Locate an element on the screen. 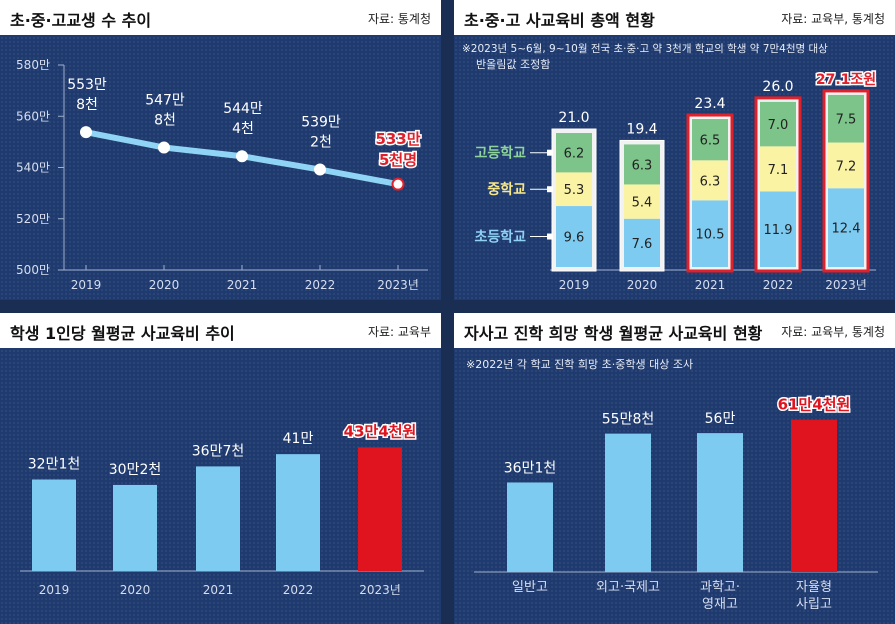 The width and height of the screenshot is (895, 624). x-tick-label: 사립고 is located at coordinates (814, 604).